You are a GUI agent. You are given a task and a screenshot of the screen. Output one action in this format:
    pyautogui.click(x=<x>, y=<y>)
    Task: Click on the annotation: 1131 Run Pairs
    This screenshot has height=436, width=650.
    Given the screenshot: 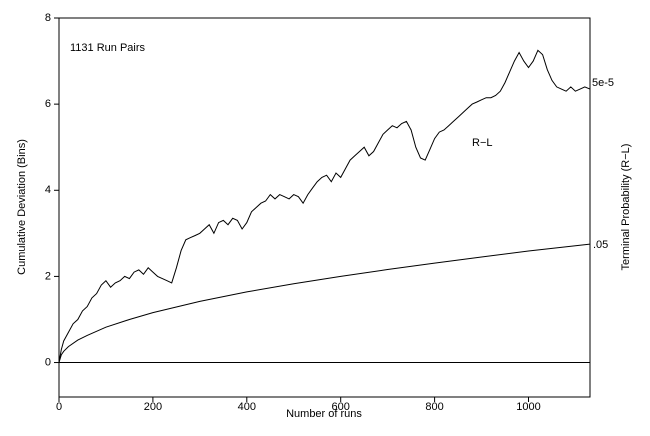 What is the action you would take?
    pyautogui.click(x=108, y=48)
    